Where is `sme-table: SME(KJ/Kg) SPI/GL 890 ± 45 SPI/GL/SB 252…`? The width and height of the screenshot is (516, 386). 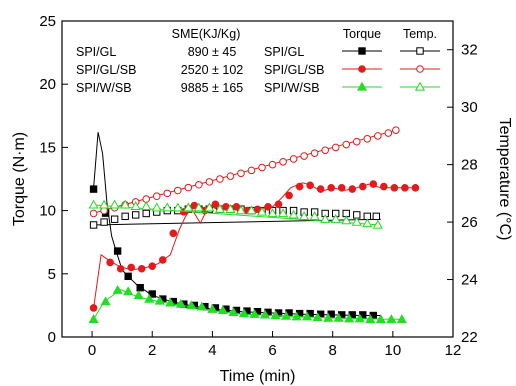 sme-table: SME(KJ/Kg) SPI/GL 890 ± 45 SPI/GL/SB 252… is located at coordinates (159, 61).